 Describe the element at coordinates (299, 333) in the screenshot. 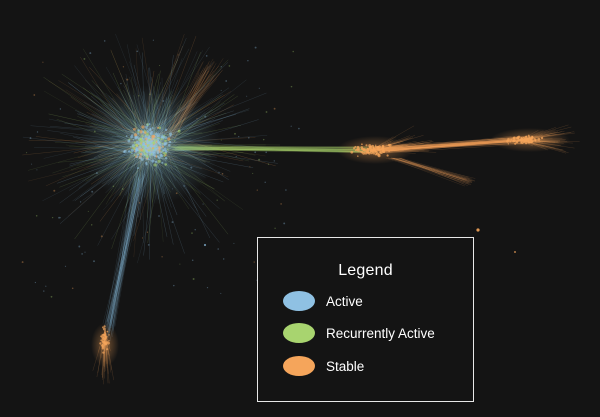

I see `legend-swatch-recurrently-active` at that location.